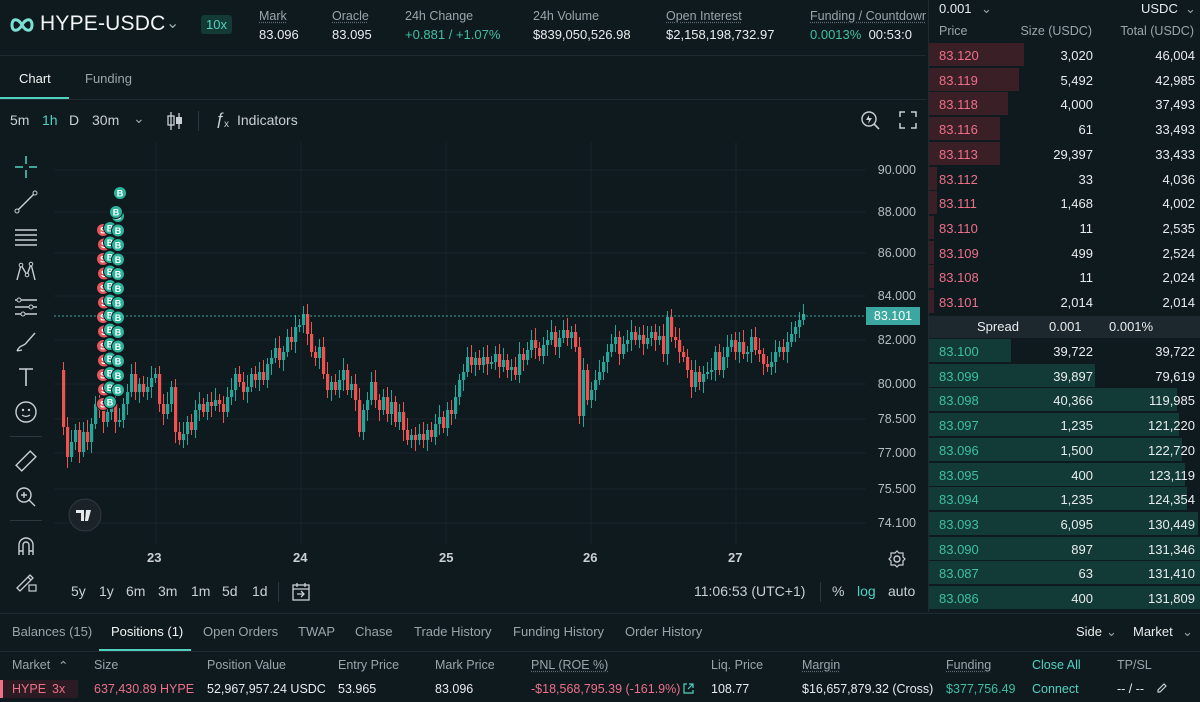  What do you see at coordinates (241, 631) in the screenshot?
I see `tab-open-orders: Open Orders` at bounding box center [241, 631].